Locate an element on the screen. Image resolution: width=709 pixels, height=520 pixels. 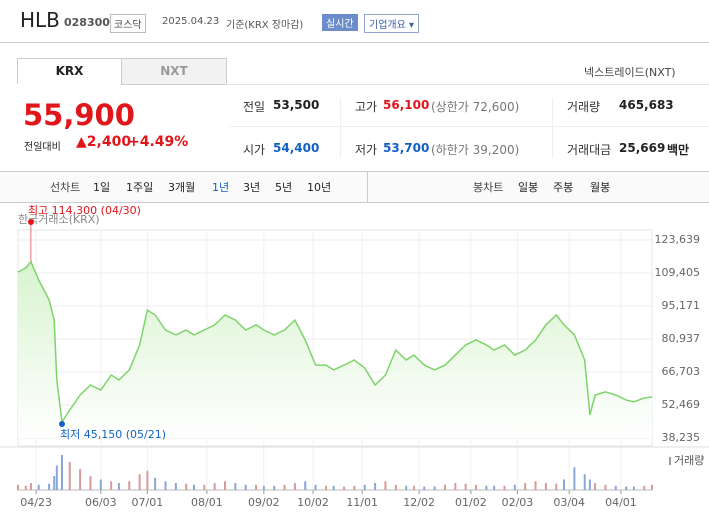
volume-legend: 거래량 is located at coordinates (689, 460).